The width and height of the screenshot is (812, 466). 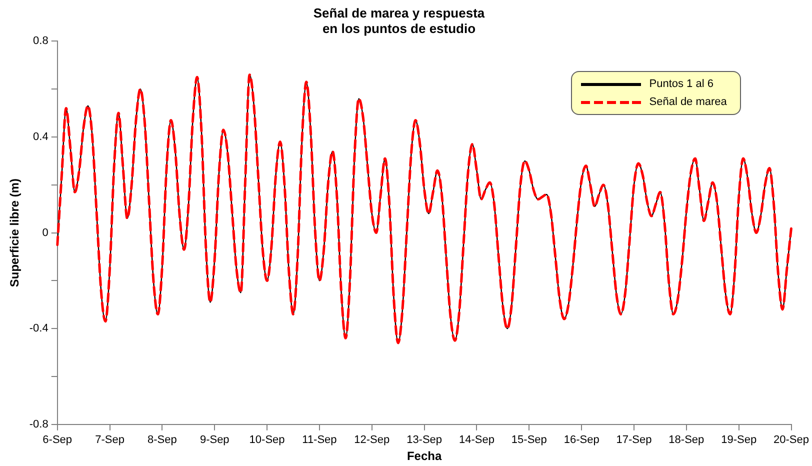 What do you see at coordinates (372, 440) in the screenshot?
I see `x-tick-label: 12-Sep` at bounding box center [372, 440].